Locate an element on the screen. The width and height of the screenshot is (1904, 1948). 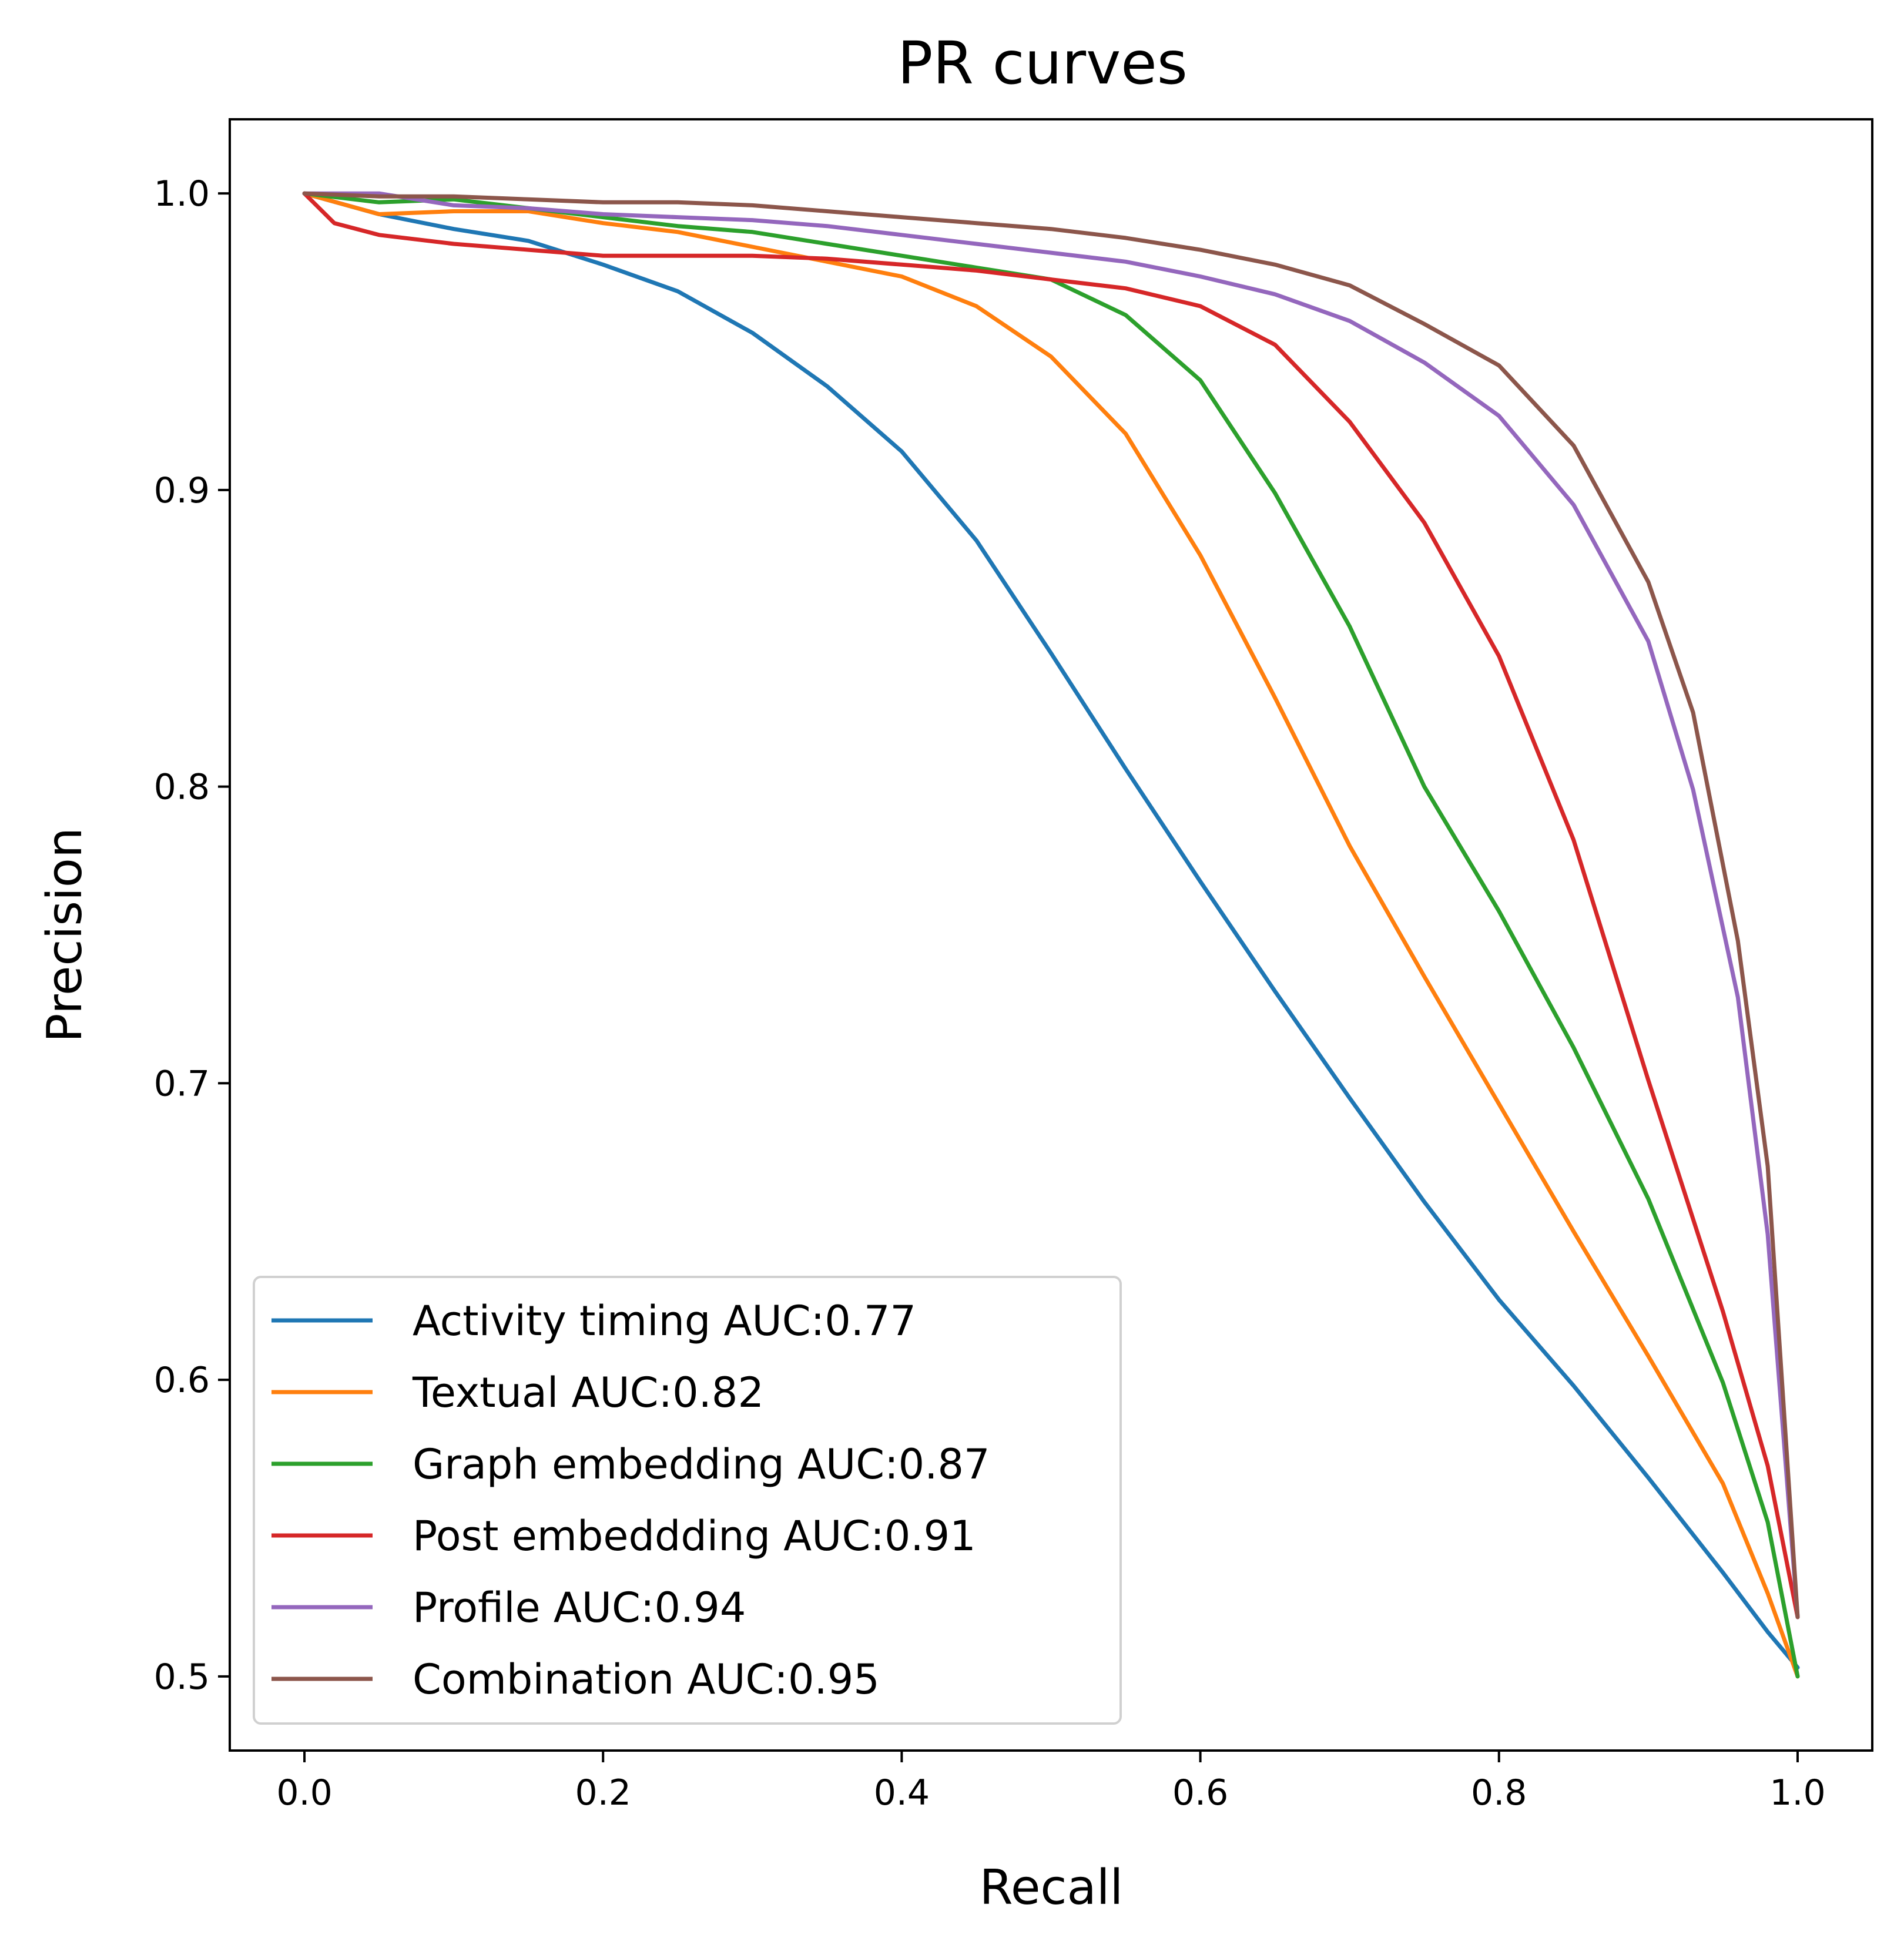
y-tick-label: 0.6 is located at coordinates (182, 1381).